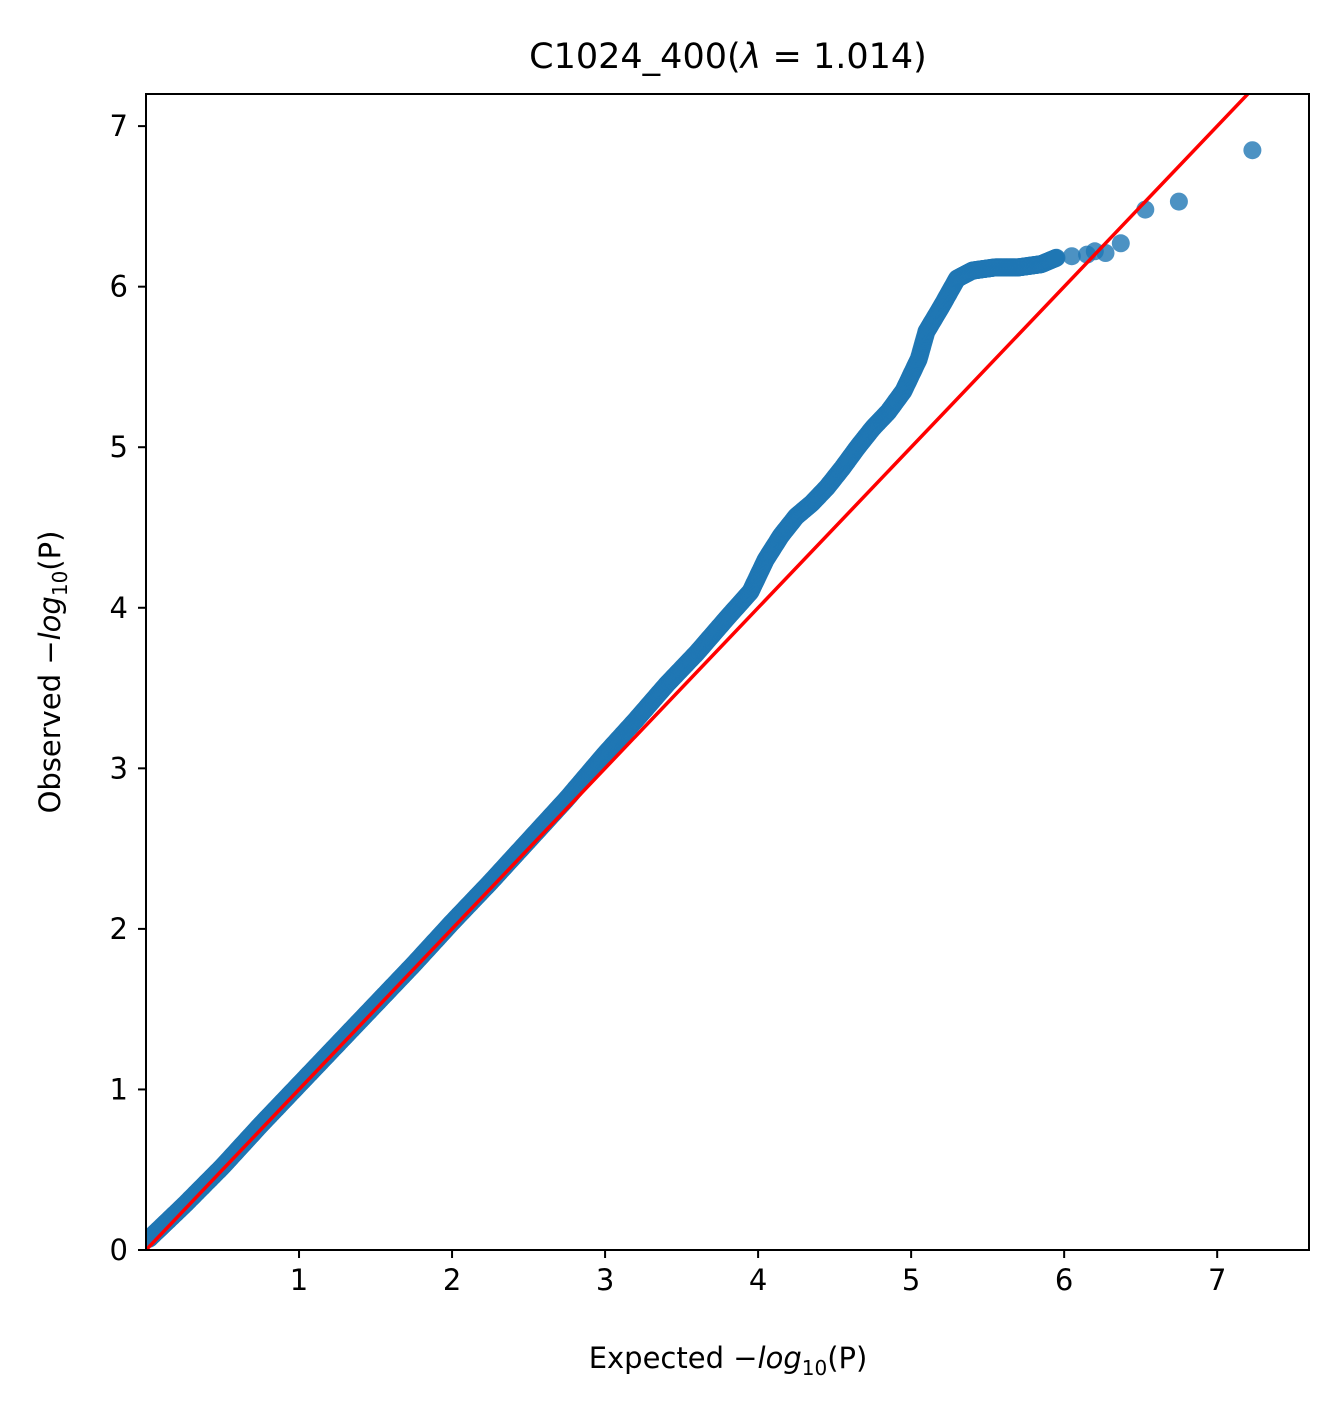 Image resolution: width=1337 pixels, height=1409 pixels. What do you see at coordinates (911, 1280) in the screenshot?
I see `x-tick-label: 5` at bounding box center [911, 1280].